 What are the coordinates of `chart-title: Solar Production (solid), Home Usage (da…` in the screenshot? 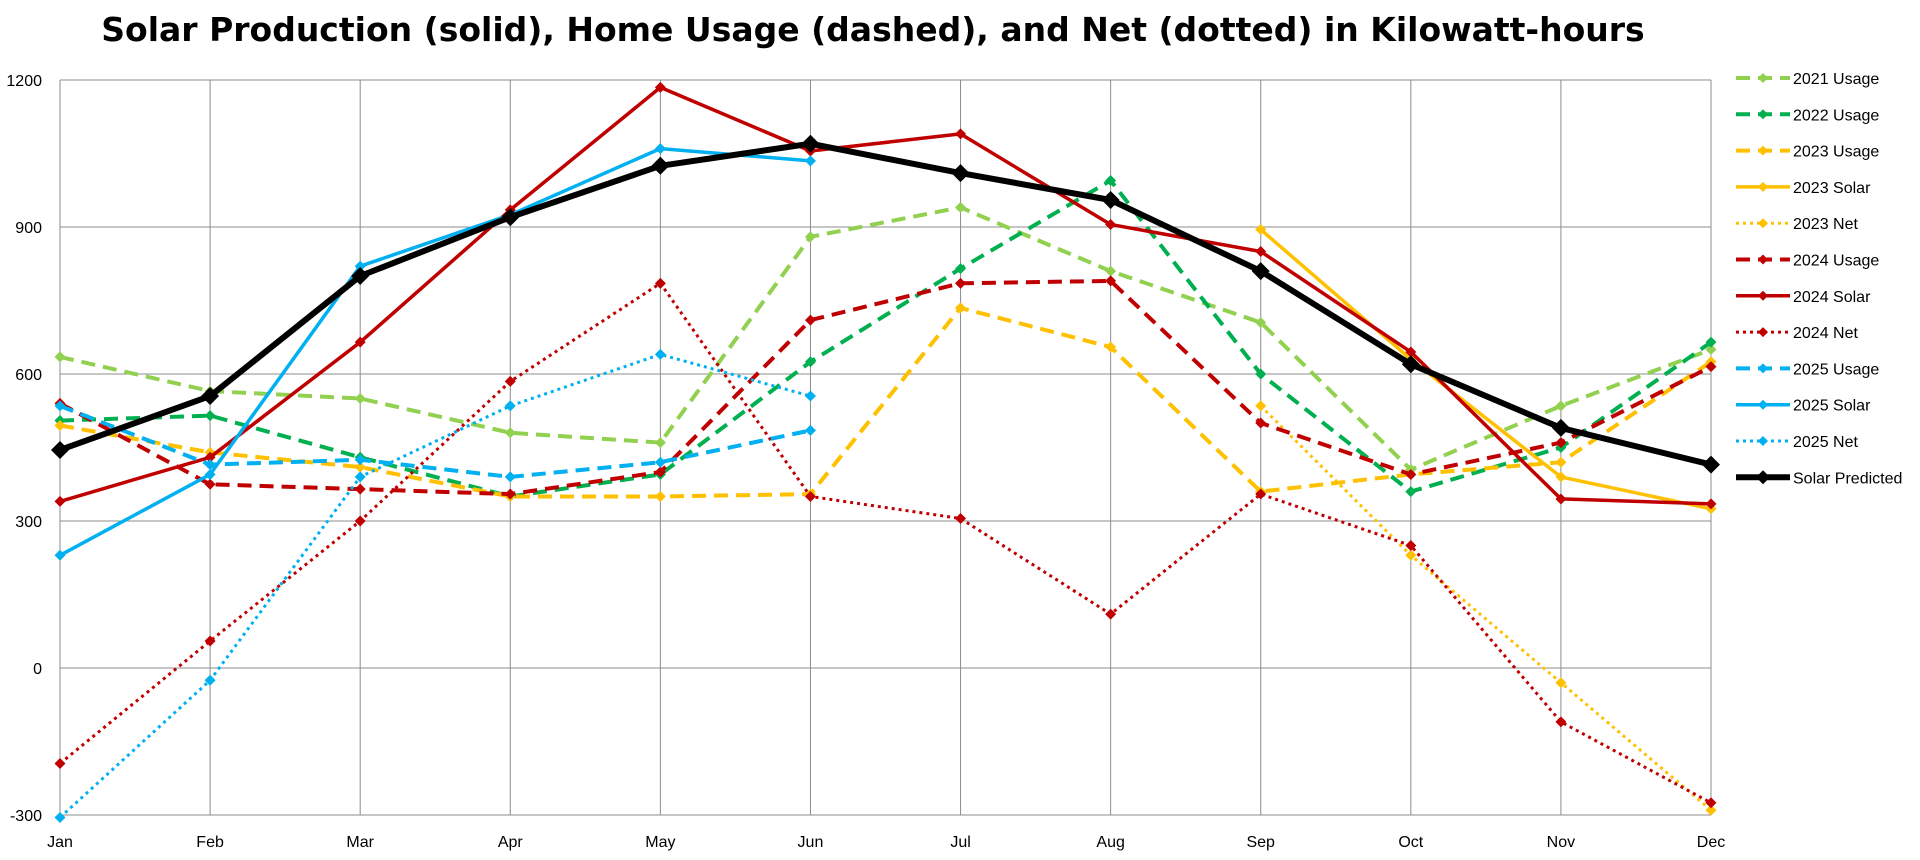 It's located at (873, 29).